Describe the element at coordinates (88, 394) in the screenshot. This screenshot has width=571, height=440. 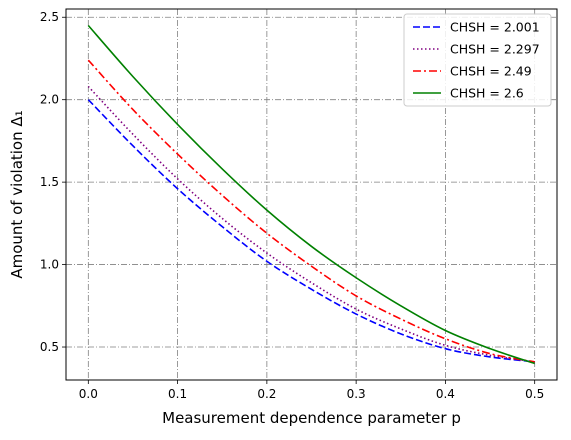
I see `x-tick-label: 0.0` at that location.